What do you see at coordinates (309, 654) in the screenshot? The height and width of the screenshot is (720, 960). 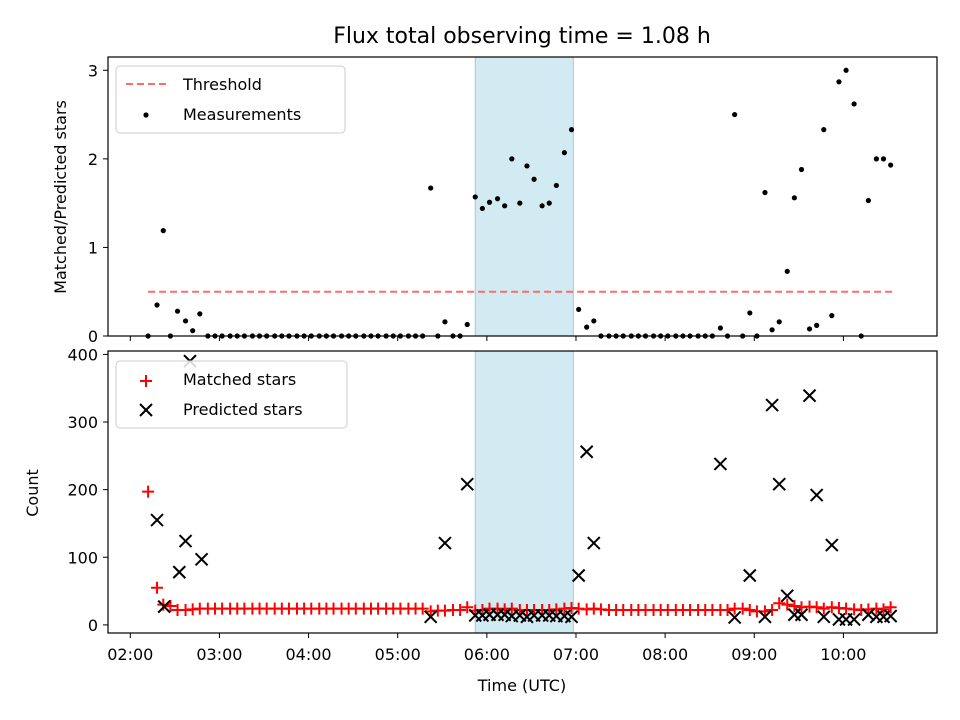 I see `bottom-x-tick-label: 04:00` at bounding box center [309, 654].